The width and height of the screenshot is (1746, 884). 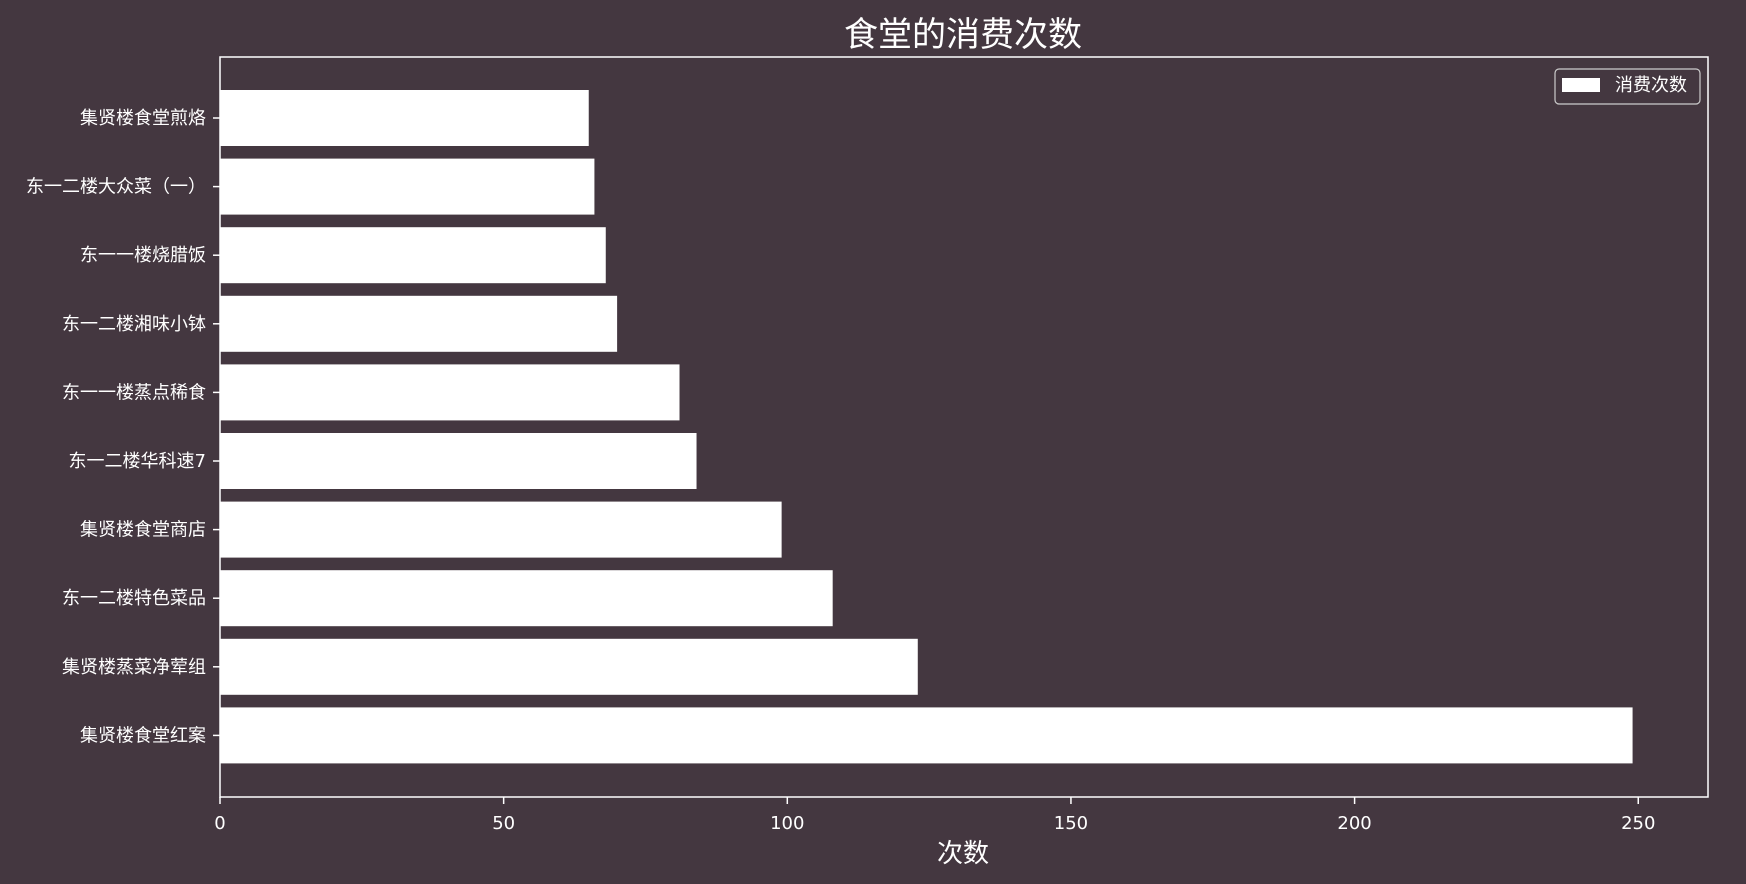 I want to click on x-tick-label-3: 150, so click(x=1071, y=823).